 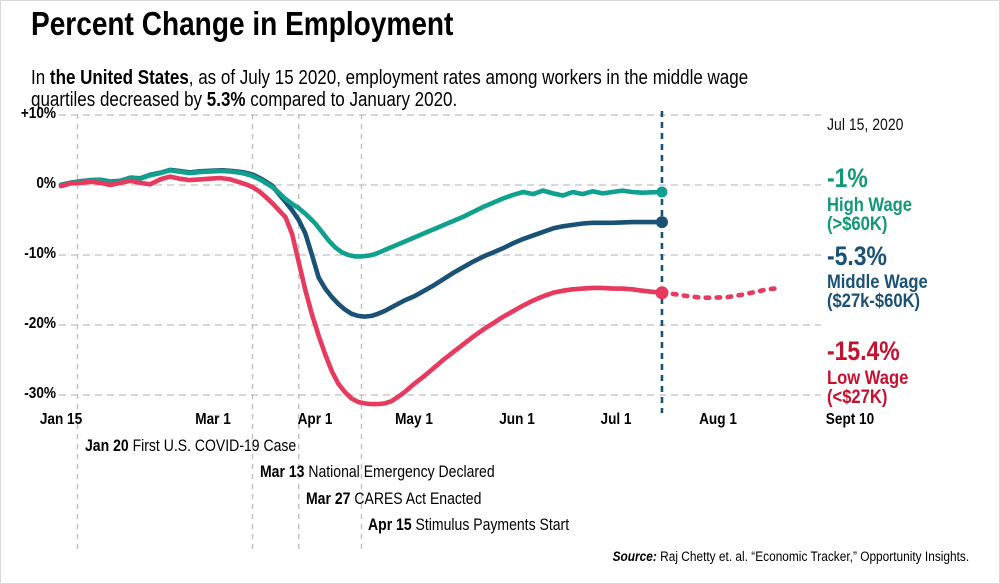 I want to click on subtitle-bold-value: 5.3%, so click(x=226, y=100).